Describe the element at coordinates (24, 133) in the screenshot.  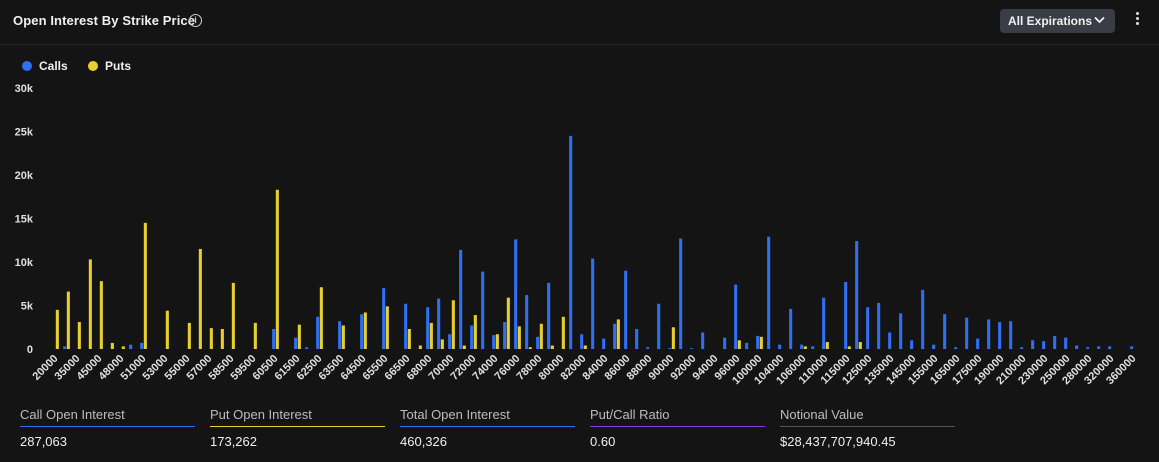
I see `y-tick-label: 25k` at that location.